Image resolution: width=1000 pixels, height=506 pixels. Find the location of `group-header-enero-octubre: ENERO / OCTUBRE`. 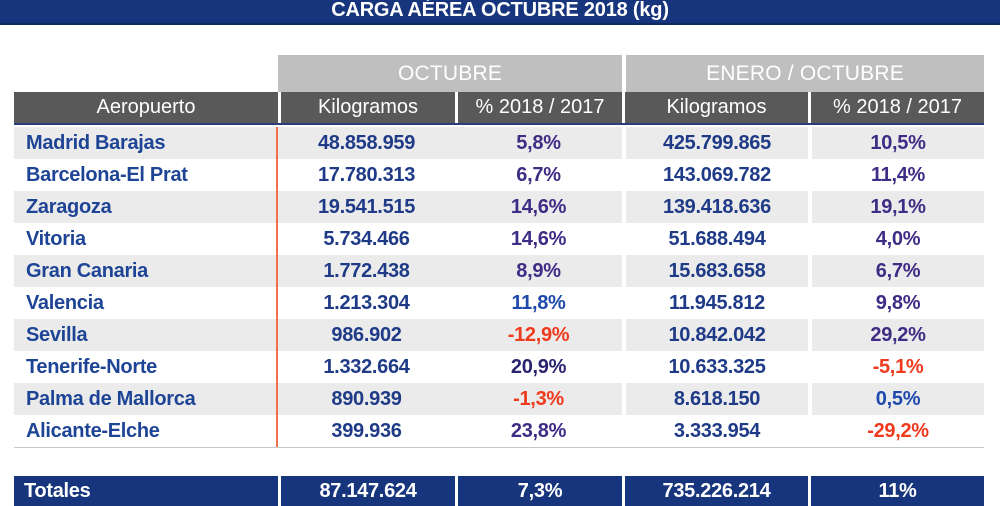

group-header-enero-octubre: ENERO / OCTUBRE is located at coordinates (803, 73).